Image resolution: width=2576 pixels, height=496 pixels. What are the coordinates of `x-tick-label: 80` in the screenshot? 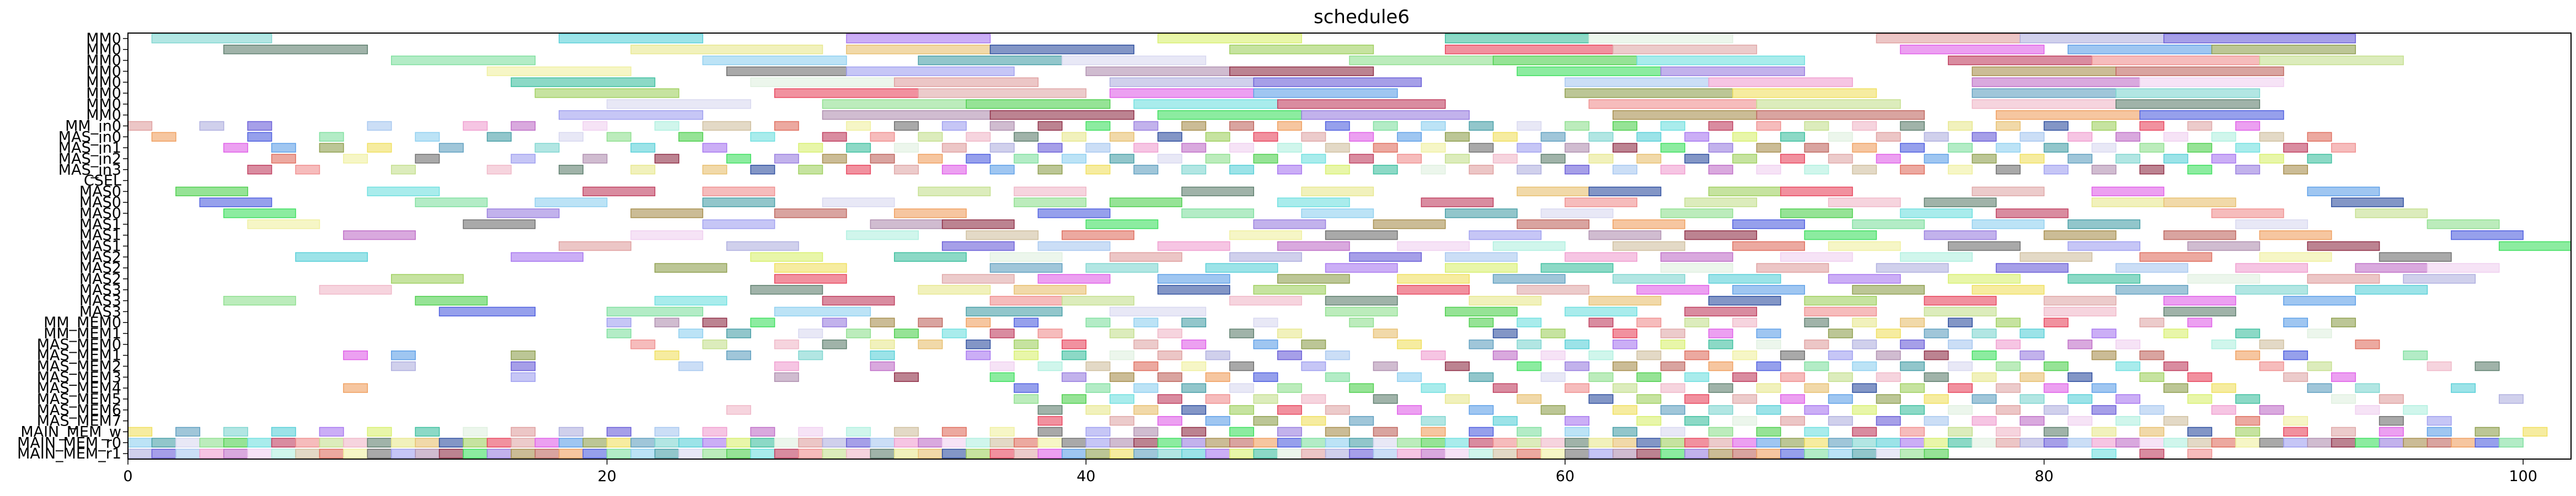 It's located at (2043, 476).